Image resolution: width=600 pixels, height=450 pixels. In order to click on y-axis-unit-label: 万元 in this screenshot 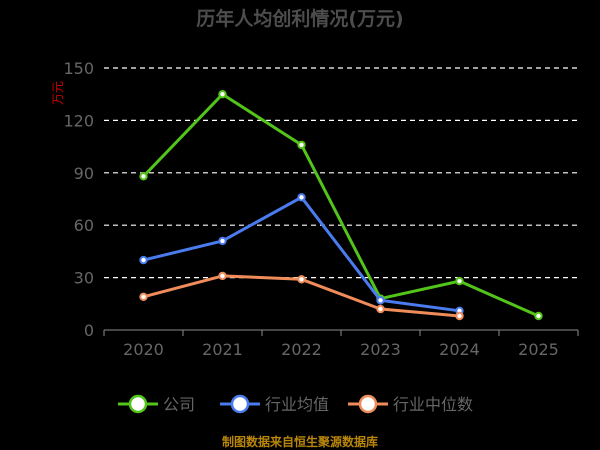, I will do `click(58, 93)`.